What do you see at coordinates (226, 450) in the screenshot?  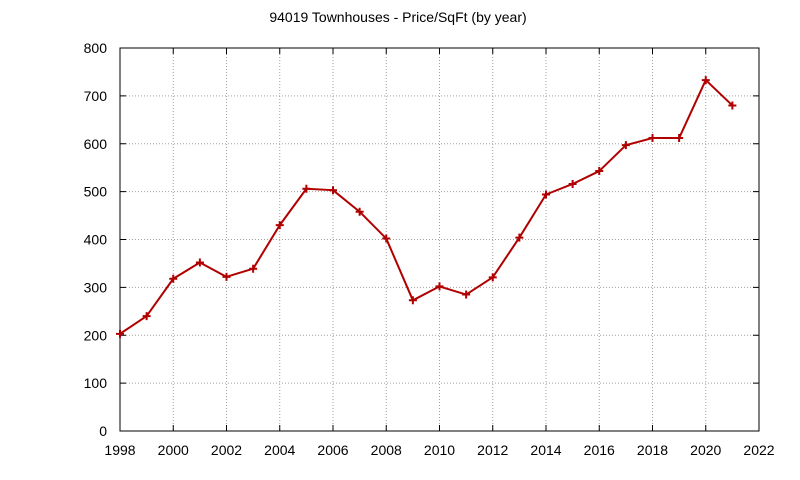 I see `x-tick-label: 2002` at bounding box center [226, 450].